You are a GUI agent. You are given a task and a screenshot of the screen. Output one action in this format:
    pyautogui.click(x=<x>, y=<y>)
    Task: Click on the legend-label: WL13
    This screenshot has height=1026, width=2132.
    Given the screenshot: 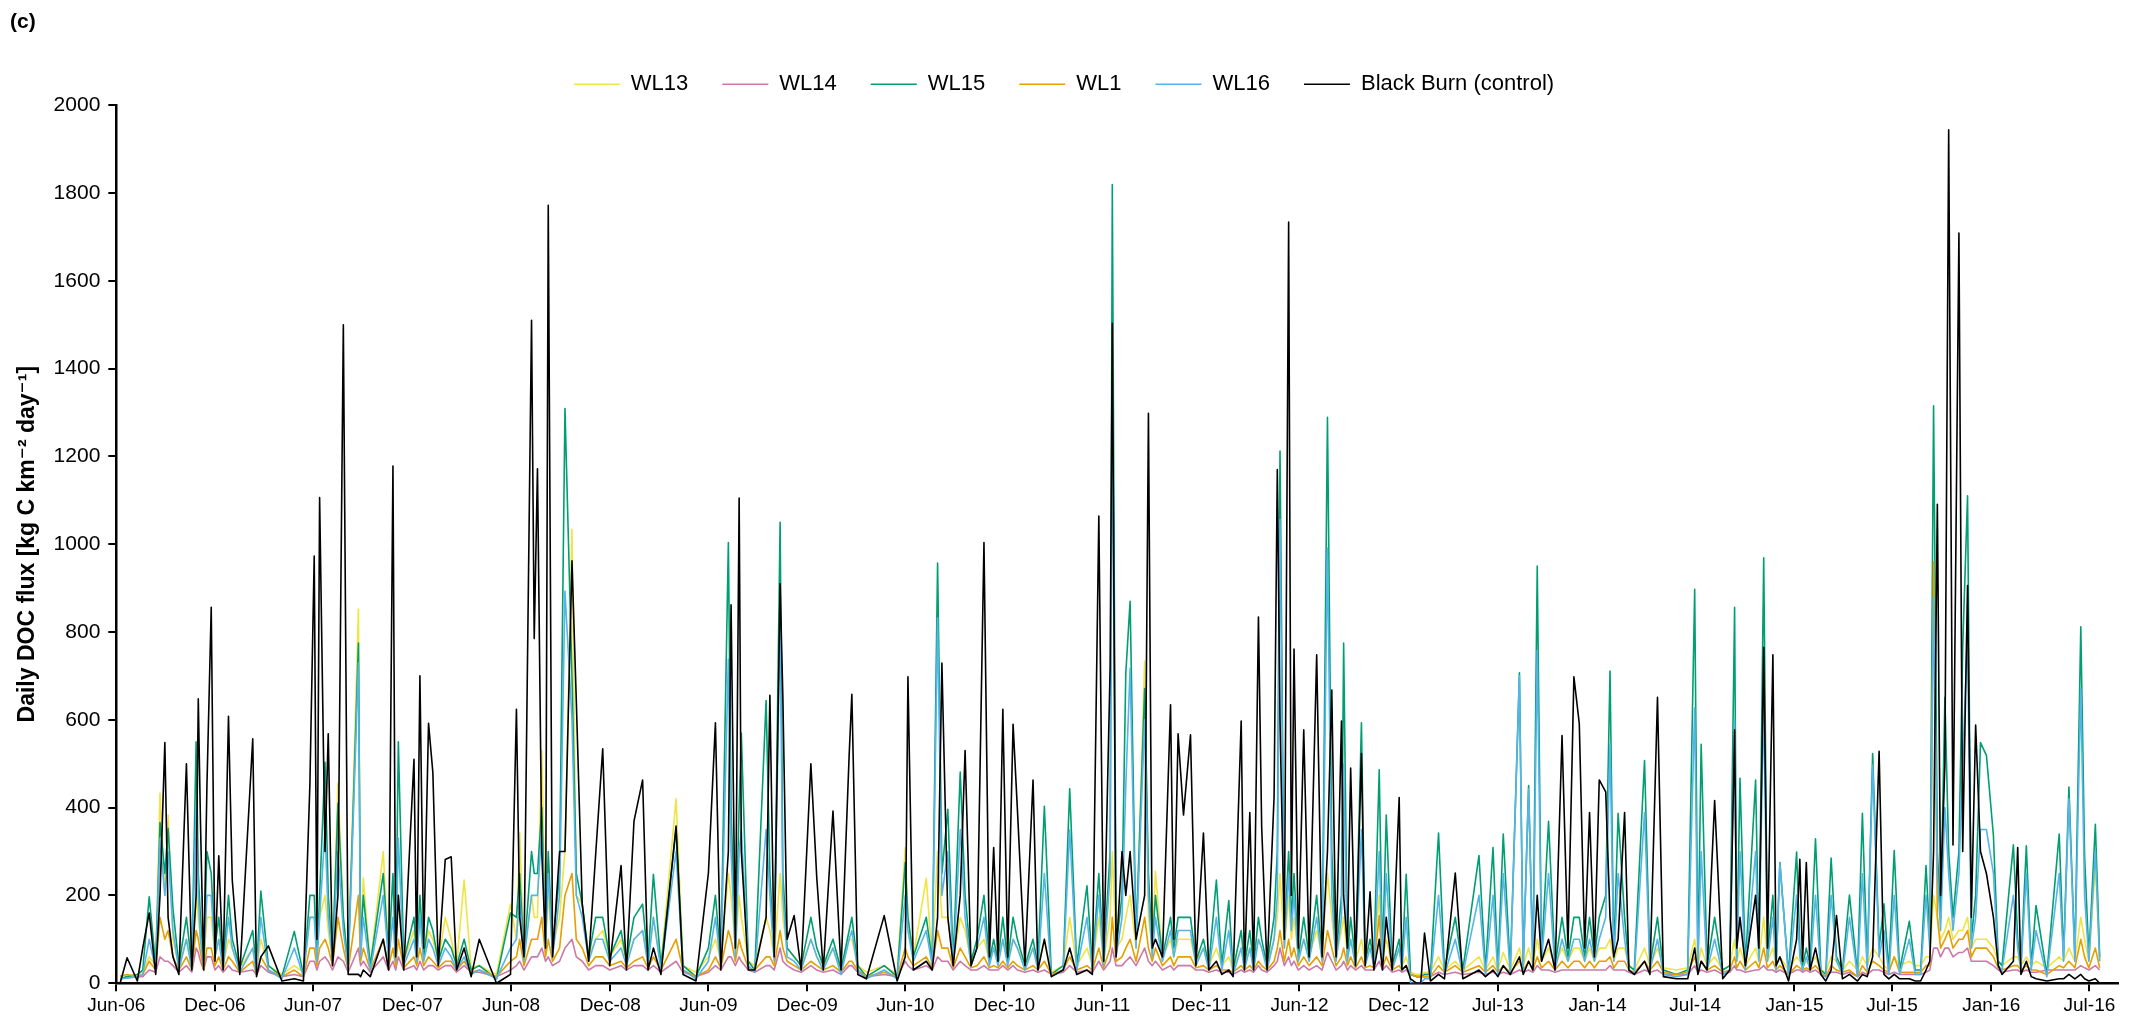 What is the action you would take?
    pyautogui.click(x=659, y=83)
    